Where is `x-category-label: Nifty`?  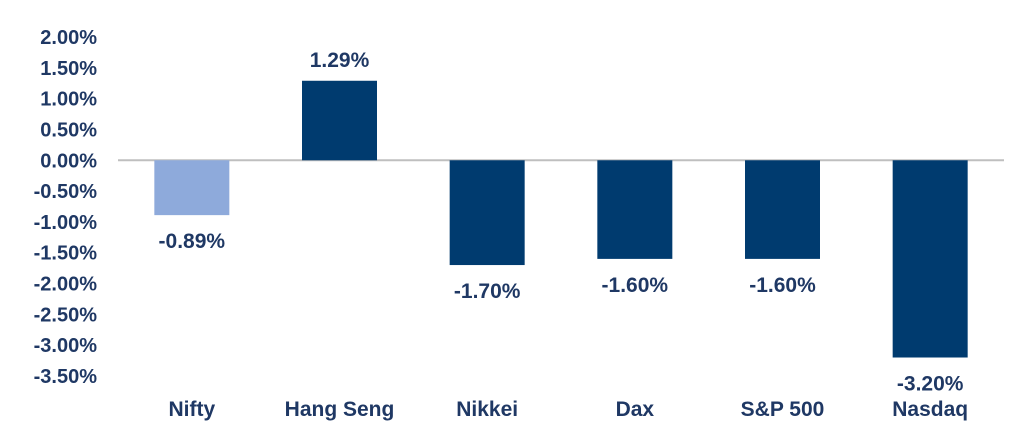
x-category-label: Nifty is located at coordinates (191, 409).